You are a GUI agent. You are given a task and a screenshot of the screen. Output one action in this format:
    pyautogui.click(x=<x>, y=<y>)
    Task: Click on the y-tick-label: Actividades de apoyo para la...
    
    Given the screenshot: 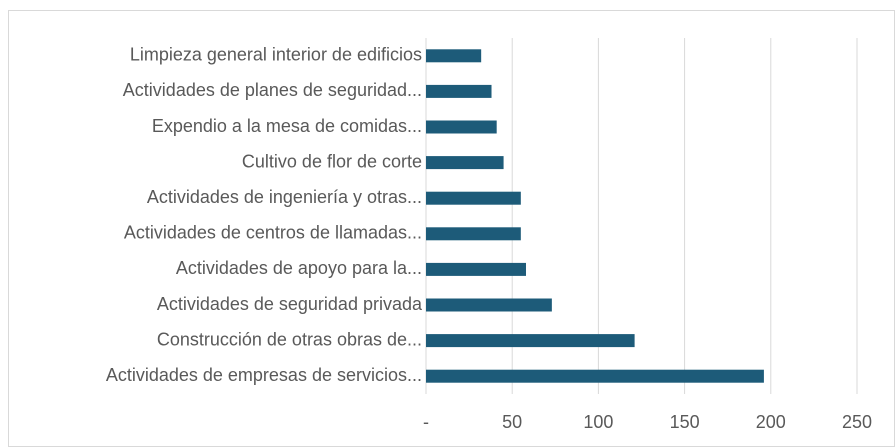 What is the action you would take?
    pyautogui.click(x=299, y=268)
    